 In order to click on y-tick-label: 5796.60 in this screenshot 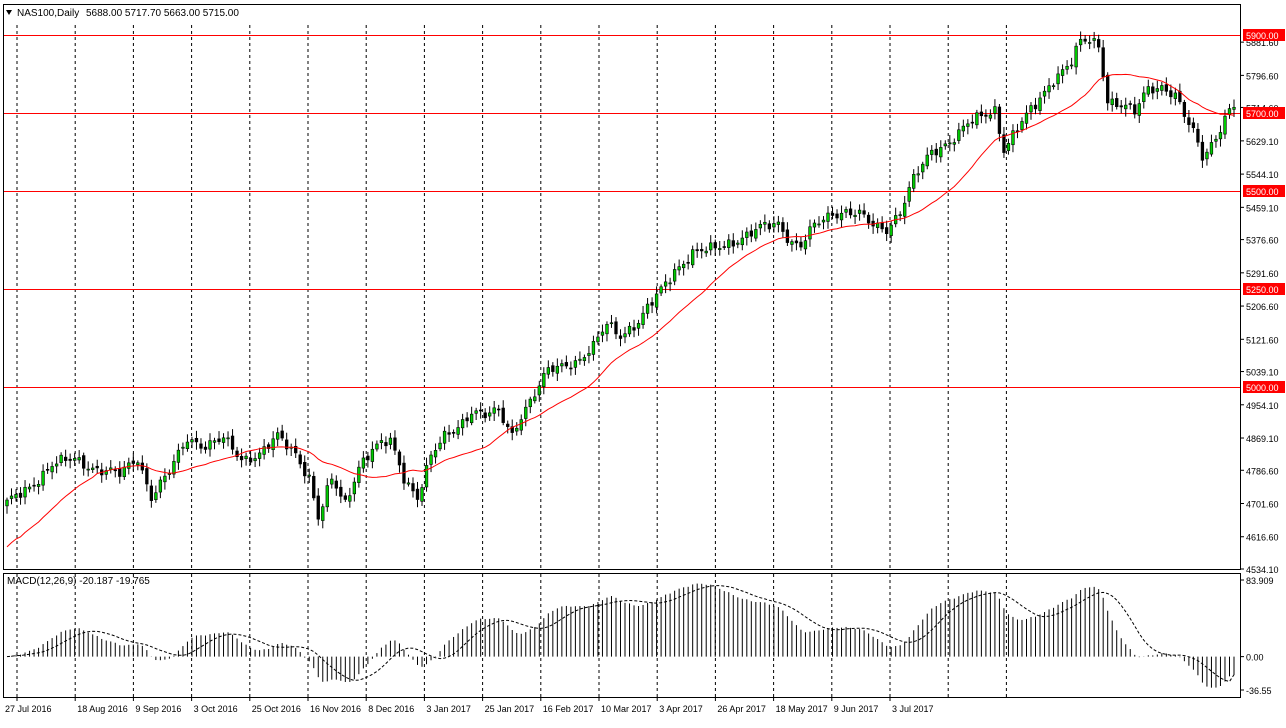, I will do `click(1262, 76)`.